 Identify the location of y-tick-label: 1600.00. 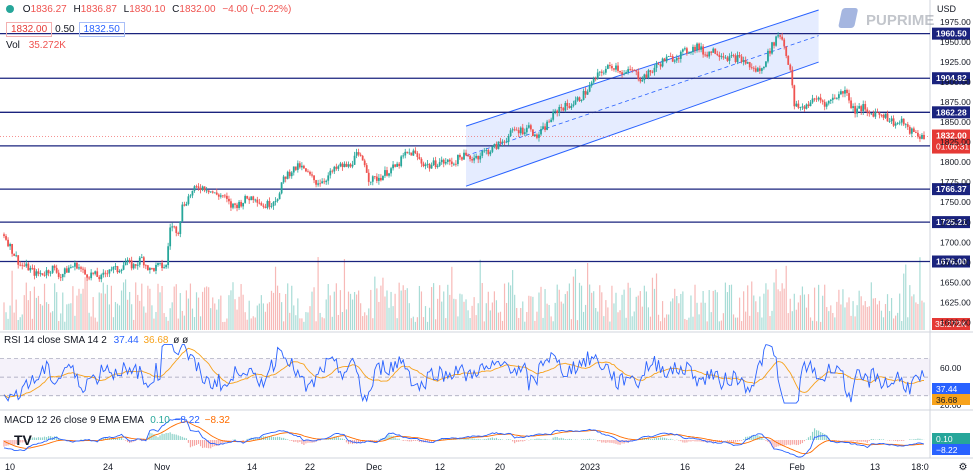
(955, 322).